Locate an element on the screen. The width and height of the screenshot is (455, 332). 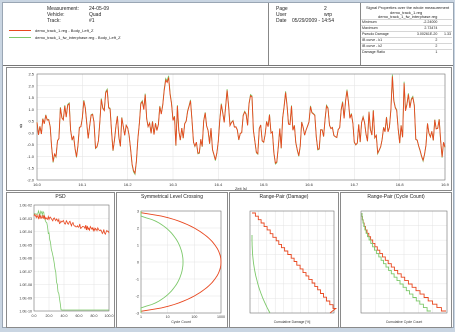
time-xtick-label: 16.8 is located at coordinates (400, 184).